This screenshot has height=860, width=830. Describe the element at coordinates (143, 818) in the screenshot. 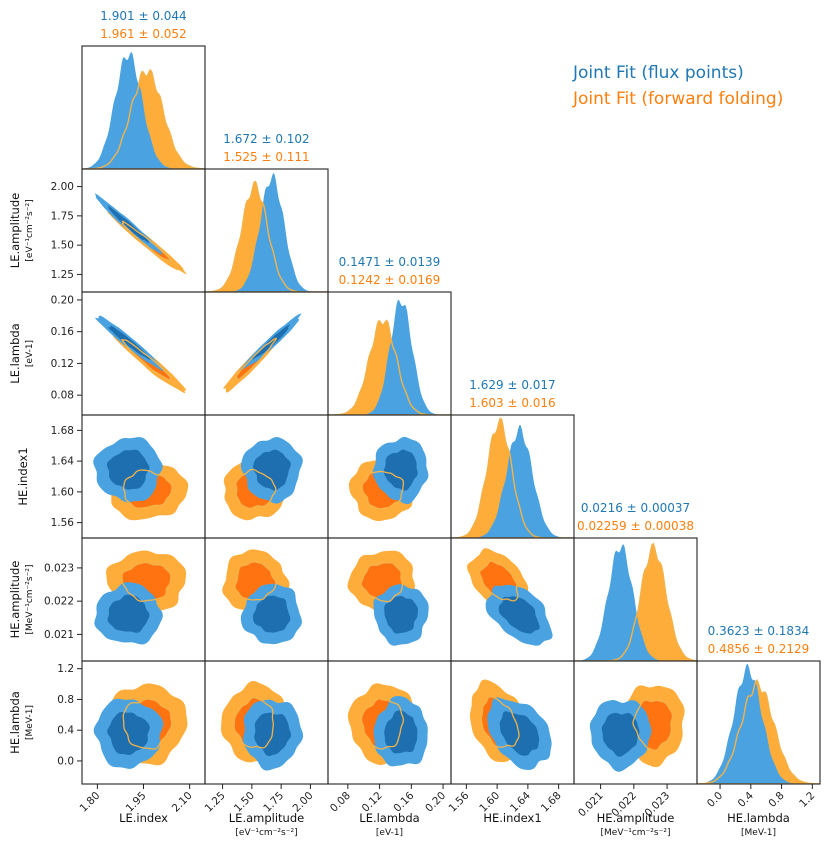

I see `x-axis-label: LE.index` at that location.